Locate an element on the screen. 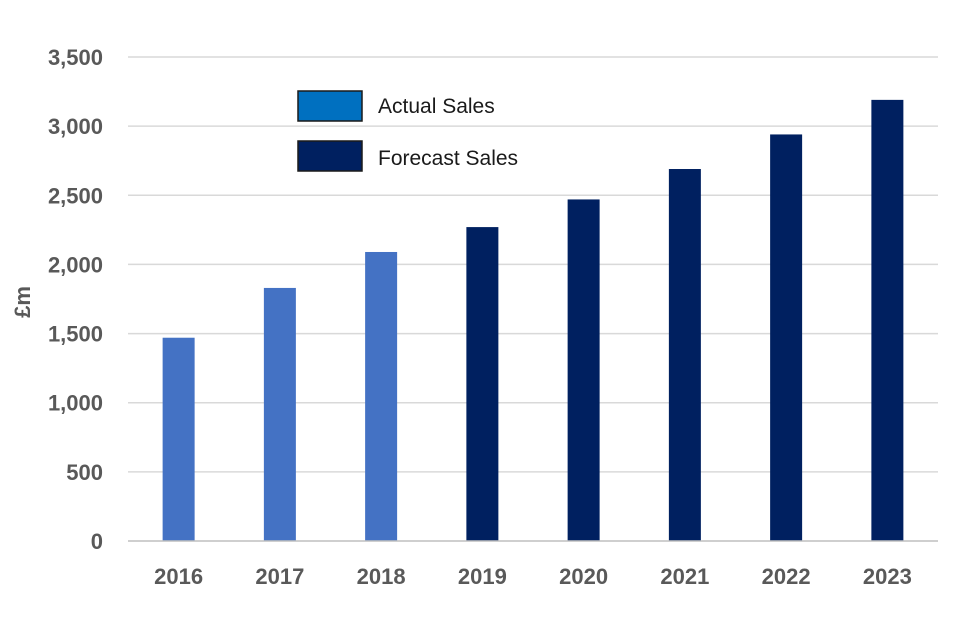 This screenshot has width=960, height=640. x-tick-label: 2016 is located at coordinates (178, 576).